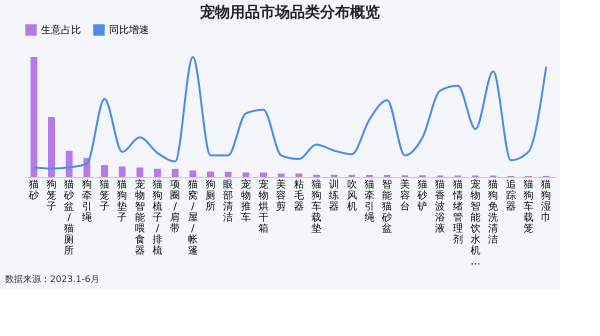 The height and width of the screenshot is (336, 600). What do you see at coordinates (263, 206) in the screenshot?
I see `x-tick-label: 宠物烘干箱` at bounding box center [263, 206].